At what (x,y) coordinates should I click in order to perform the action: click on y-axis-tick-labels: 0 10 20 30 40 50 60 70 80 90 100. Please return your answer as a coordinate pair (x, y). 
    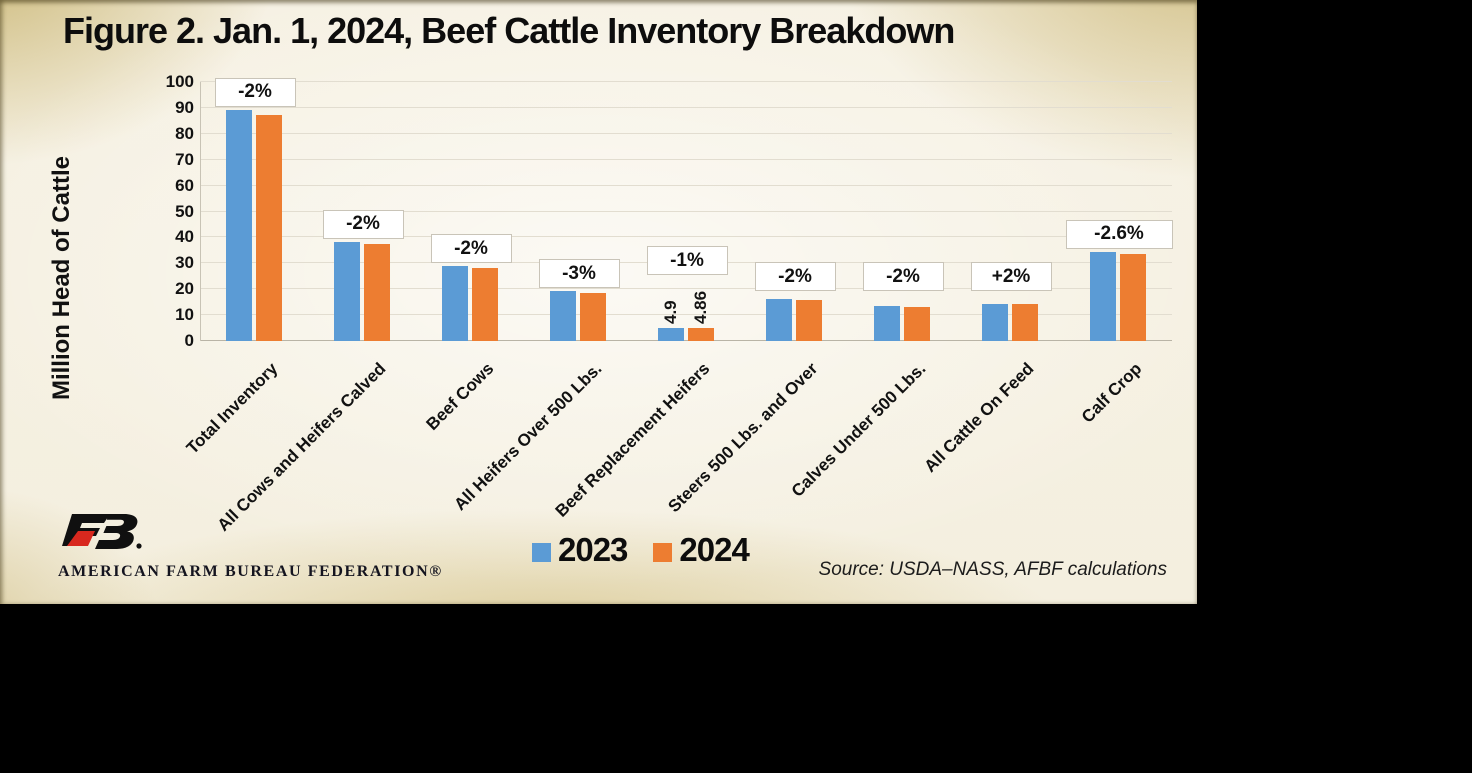
    Looking at the image, I should click on (156, 211).